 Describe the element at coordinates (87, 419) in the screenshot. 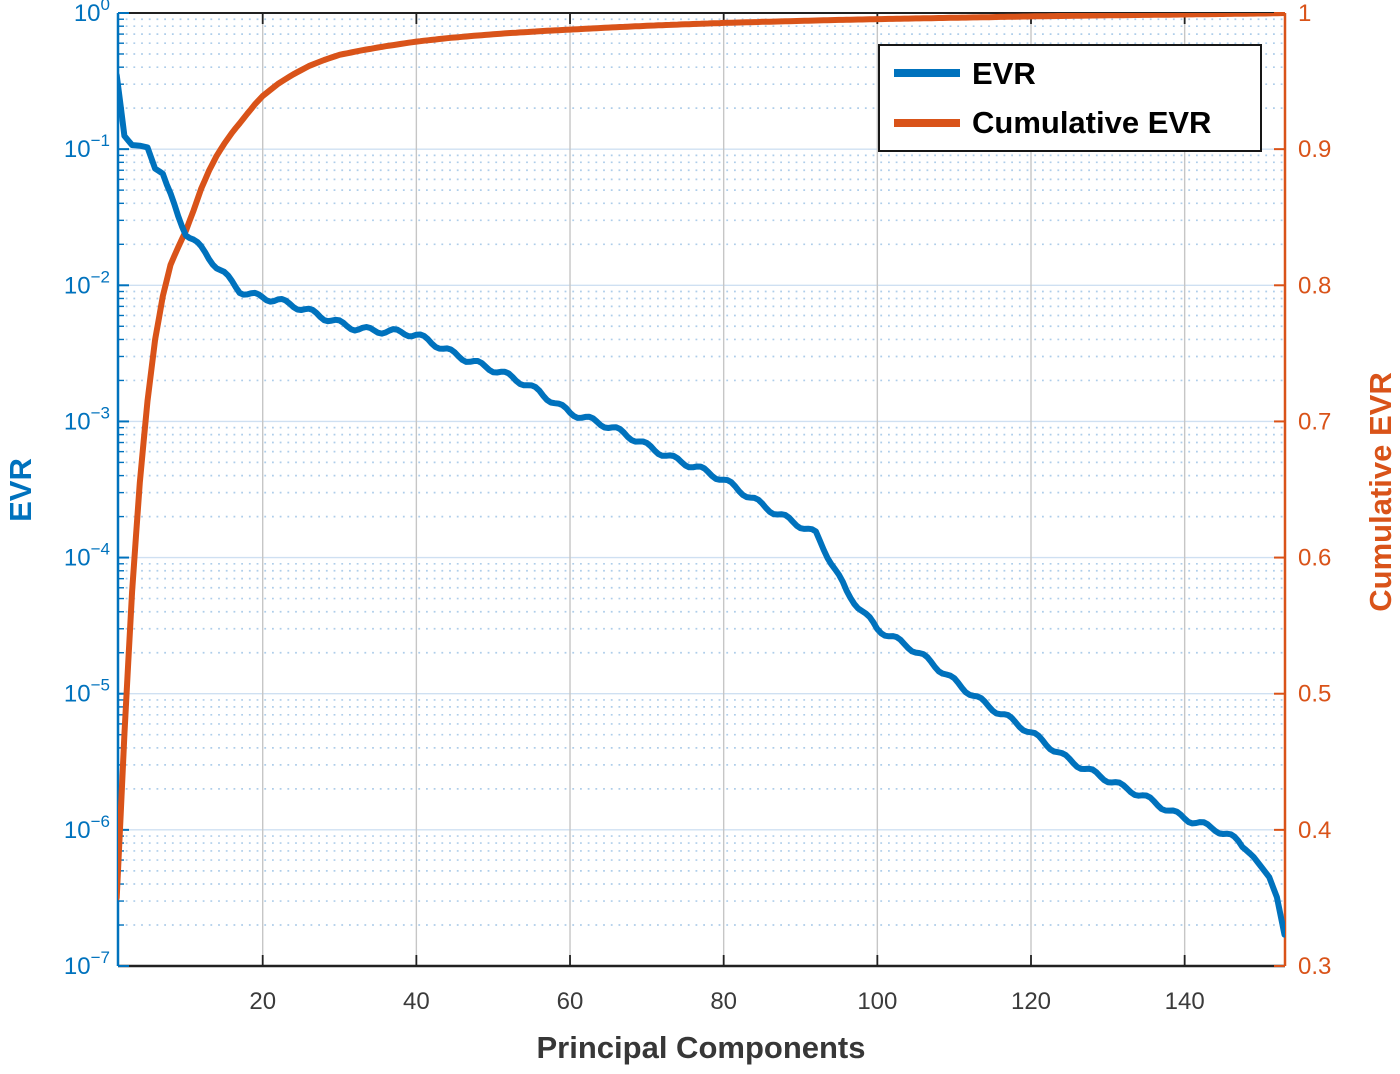

I see `left-tick-label: 10⁻³` at that location.